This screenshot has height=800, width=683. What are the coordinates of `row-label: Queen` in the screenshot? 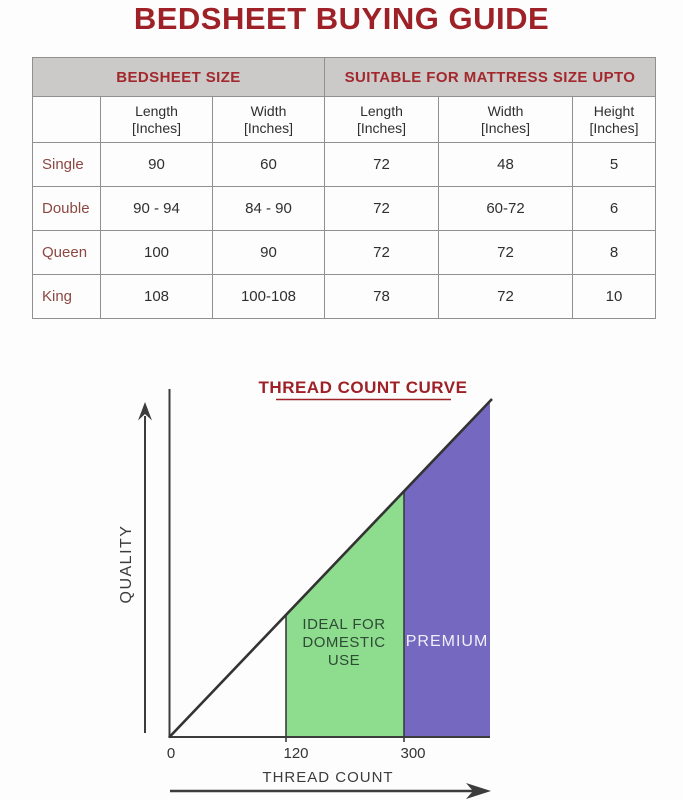 It's located at (66, 252).